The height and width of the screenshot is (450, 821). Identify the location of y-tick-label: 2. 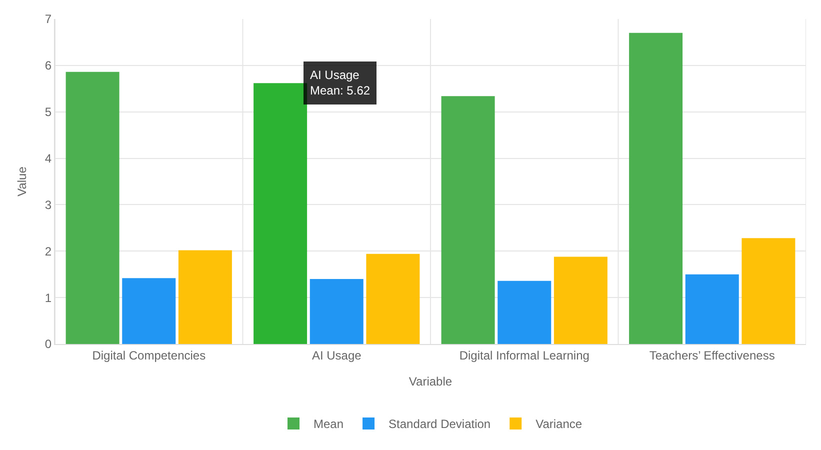
(48, 251).